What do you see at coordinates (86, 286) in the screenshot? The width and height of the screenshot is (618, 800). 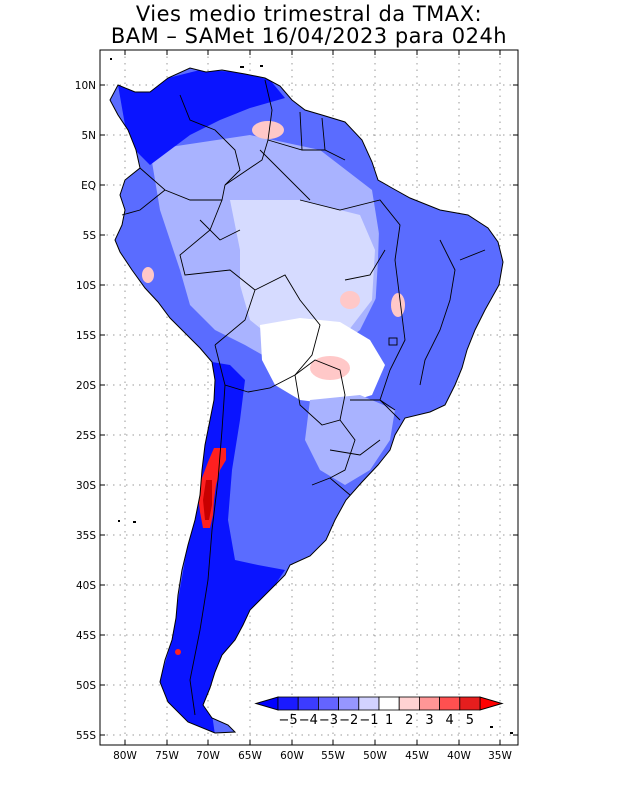 I see `lat-tick-label: 10S` at bounding box center [86, 286].